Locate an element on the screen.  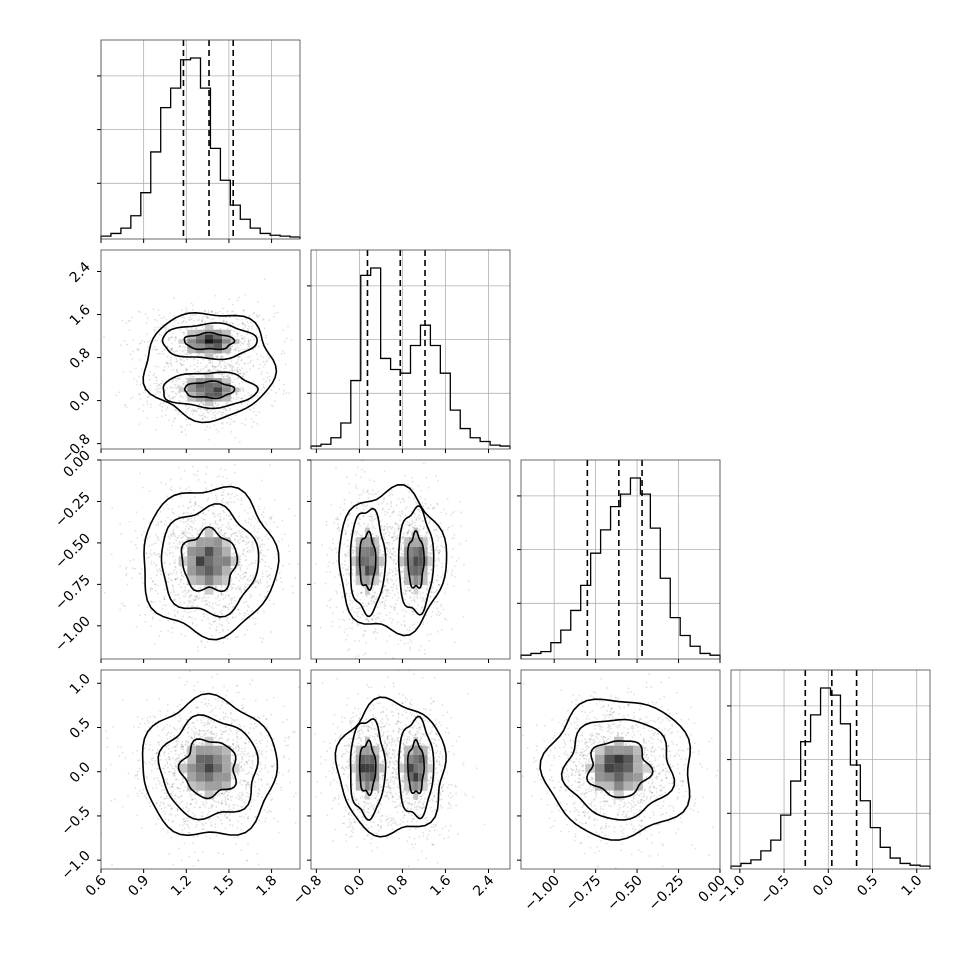
panel-frame is located at coordinates (200, 139).